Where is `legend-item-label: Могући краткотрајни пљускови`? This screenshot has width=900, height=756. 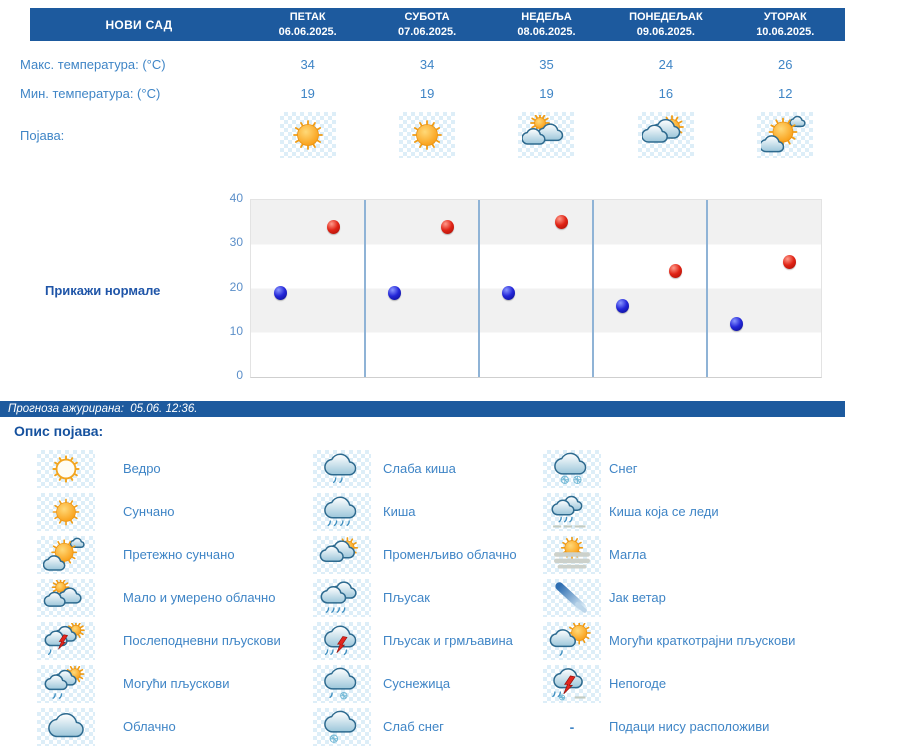
legend-item-label: Могући краткотрајни пљускови is located at coordinates (702, 640).